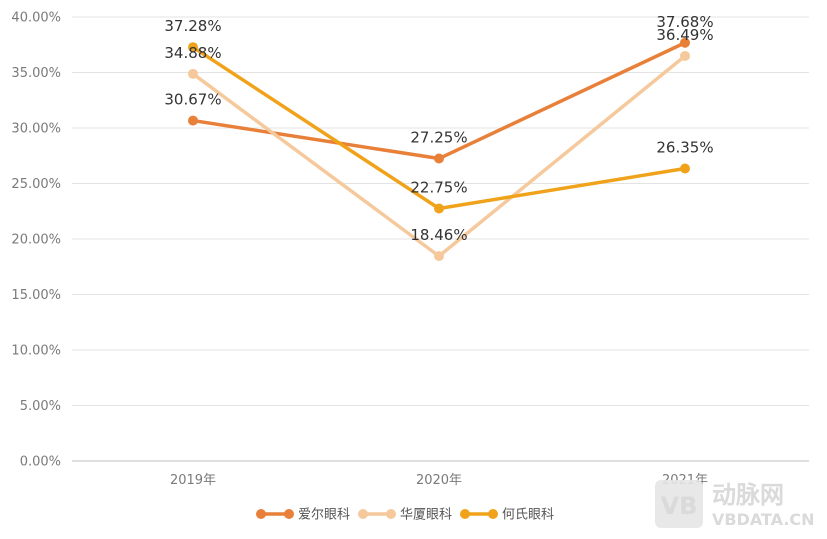 The width and height of the screenshot is (827, 539). What do you see at coordinates (528, 515) in the screenshot?
I see `legend-label: 何氏眼科` at bounding box center [528, 515].